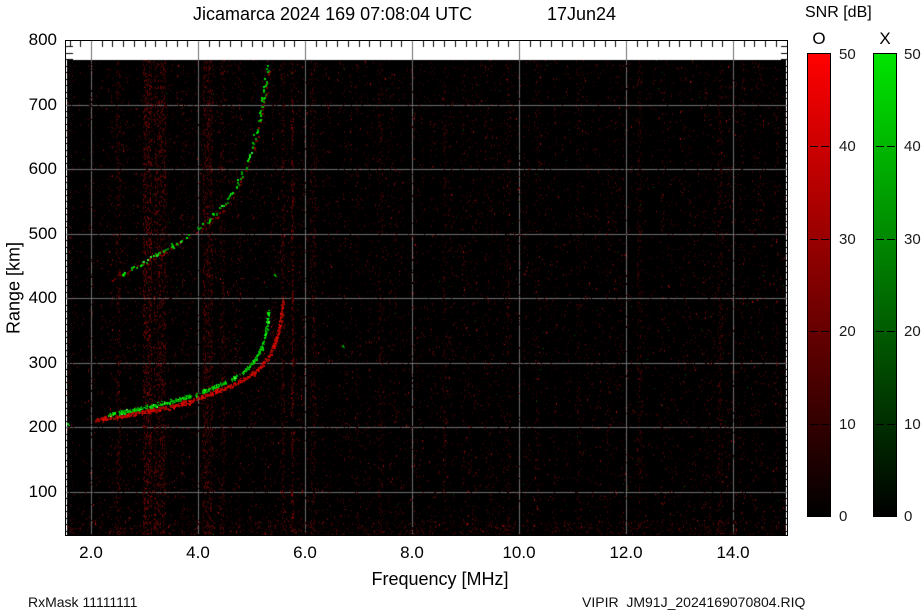  What do you see at coordinates (838, 12) in the screenshot?
I see `colorbar-title: SNR [dB]` at bounding box center [838, 12].